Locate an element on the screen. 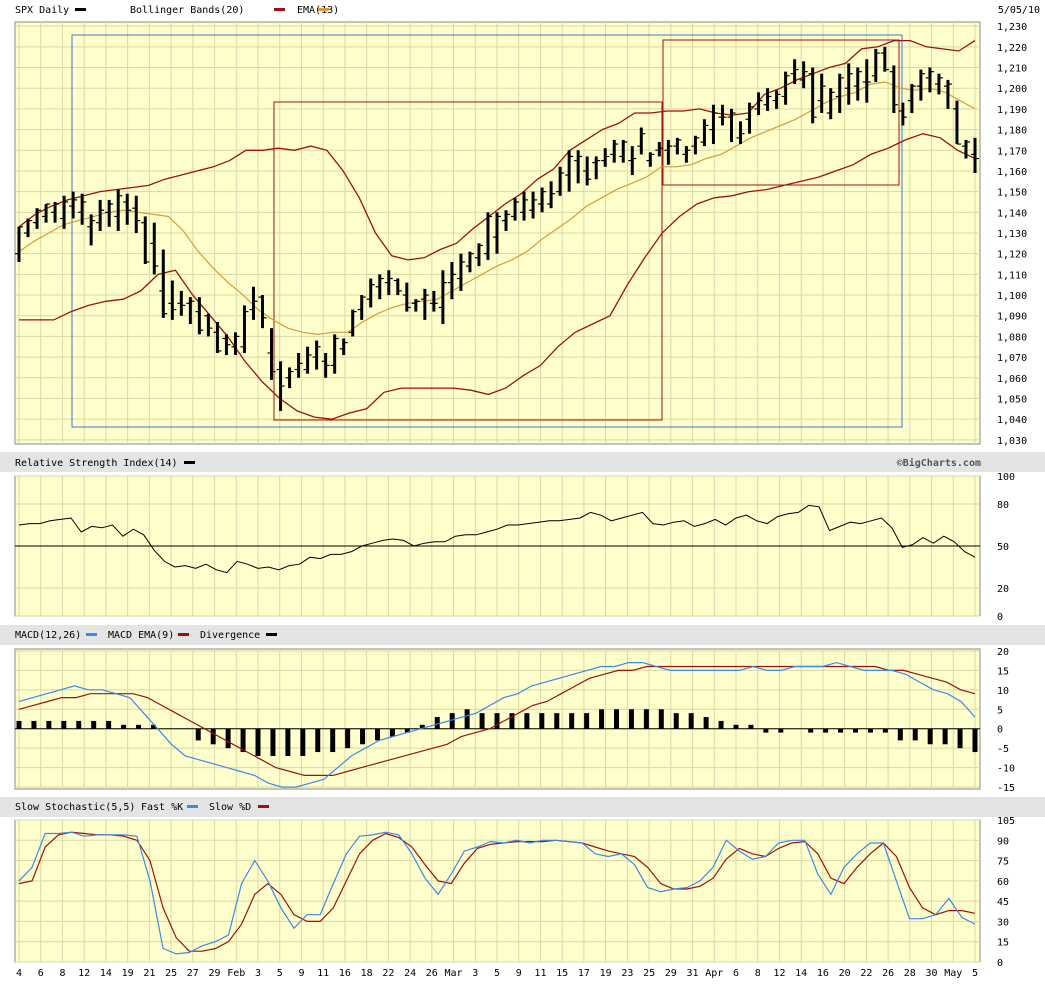 This screenshot has width=1045, height=985. x-tick-label: Apr is located at coordinates (714, 973).